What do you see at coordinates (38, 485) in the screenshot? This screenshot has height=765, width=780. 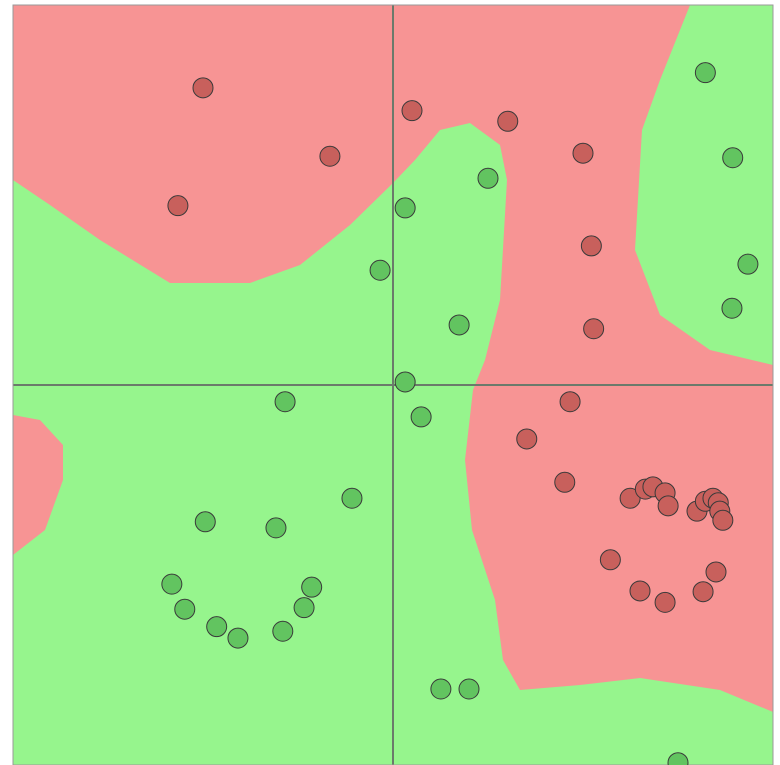 I see `red-region` at bounding box center [38, 485].